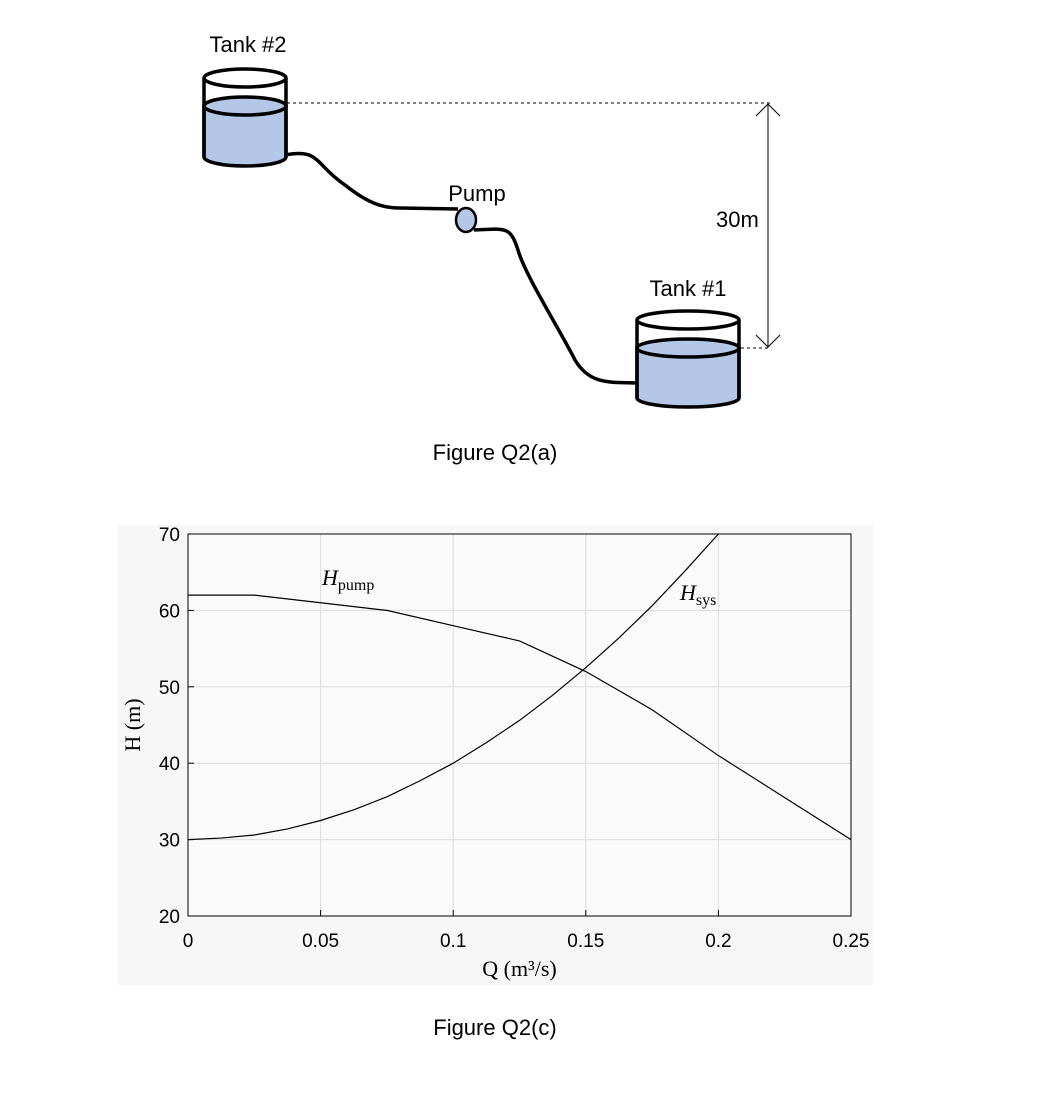 The width and height of the screenshot is (1058, 1113). Describe the element at coordinates (169, 917) in the screenshot. I see `y-tick-label: 20` at that location.